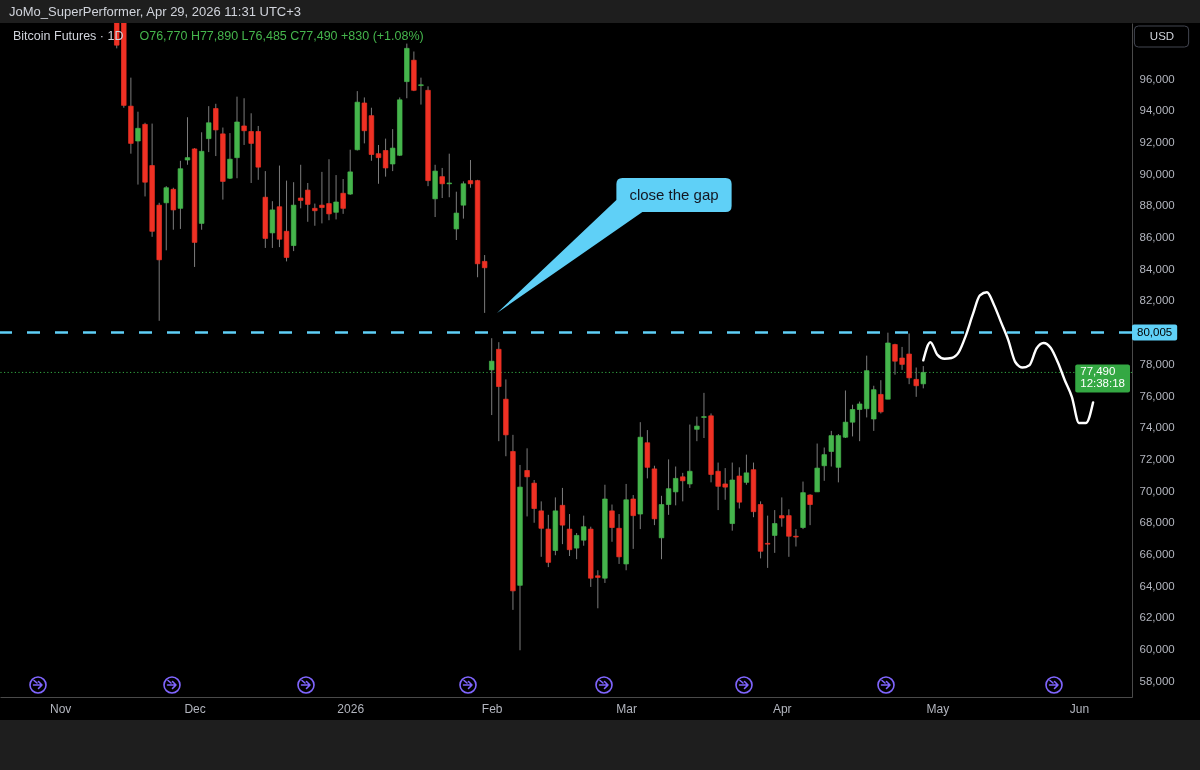 The width and height of the screenshot is (1200, 770). Describe the element at coordinates (1157, 458) in the screenshot. I see `y-tick-label: 72,000` at that location.